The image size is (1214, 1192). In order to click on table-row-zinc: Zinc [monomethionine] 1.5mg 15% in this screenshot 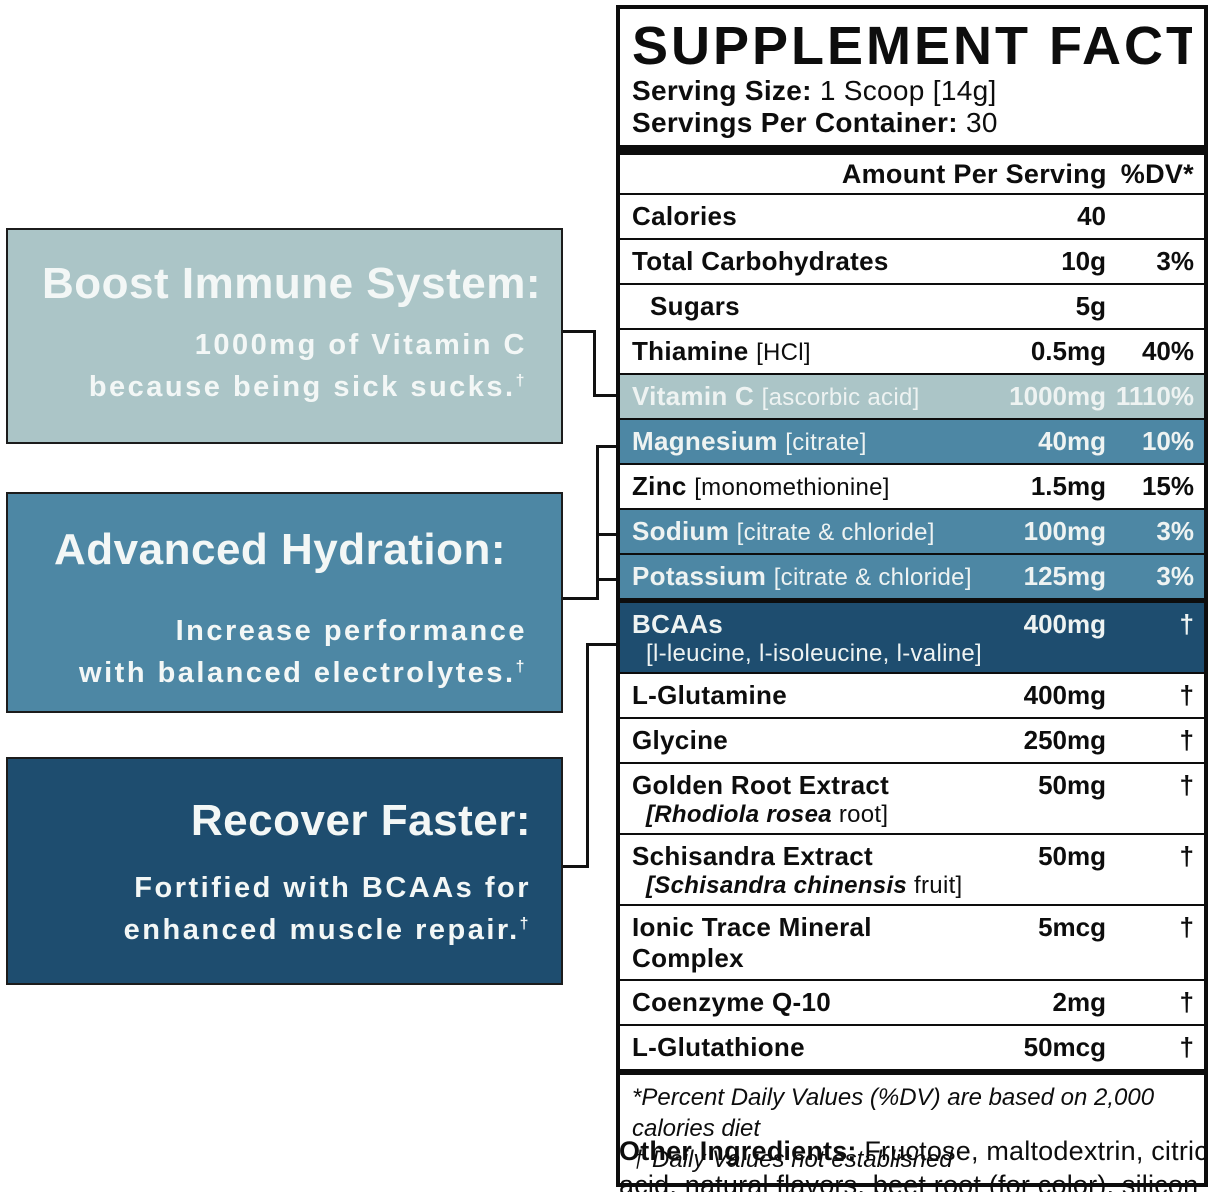, I will do `click(912, 485)`.